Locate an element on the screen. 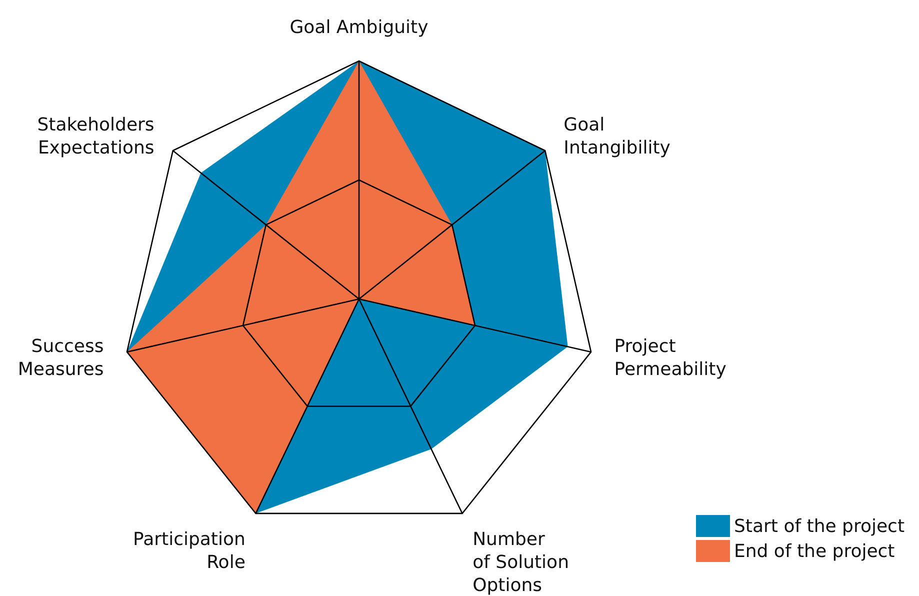 Image resolution: width=919 pixels, height=596 pixels. spoke-label: Project Permeability is located at coordinates (670, 358).